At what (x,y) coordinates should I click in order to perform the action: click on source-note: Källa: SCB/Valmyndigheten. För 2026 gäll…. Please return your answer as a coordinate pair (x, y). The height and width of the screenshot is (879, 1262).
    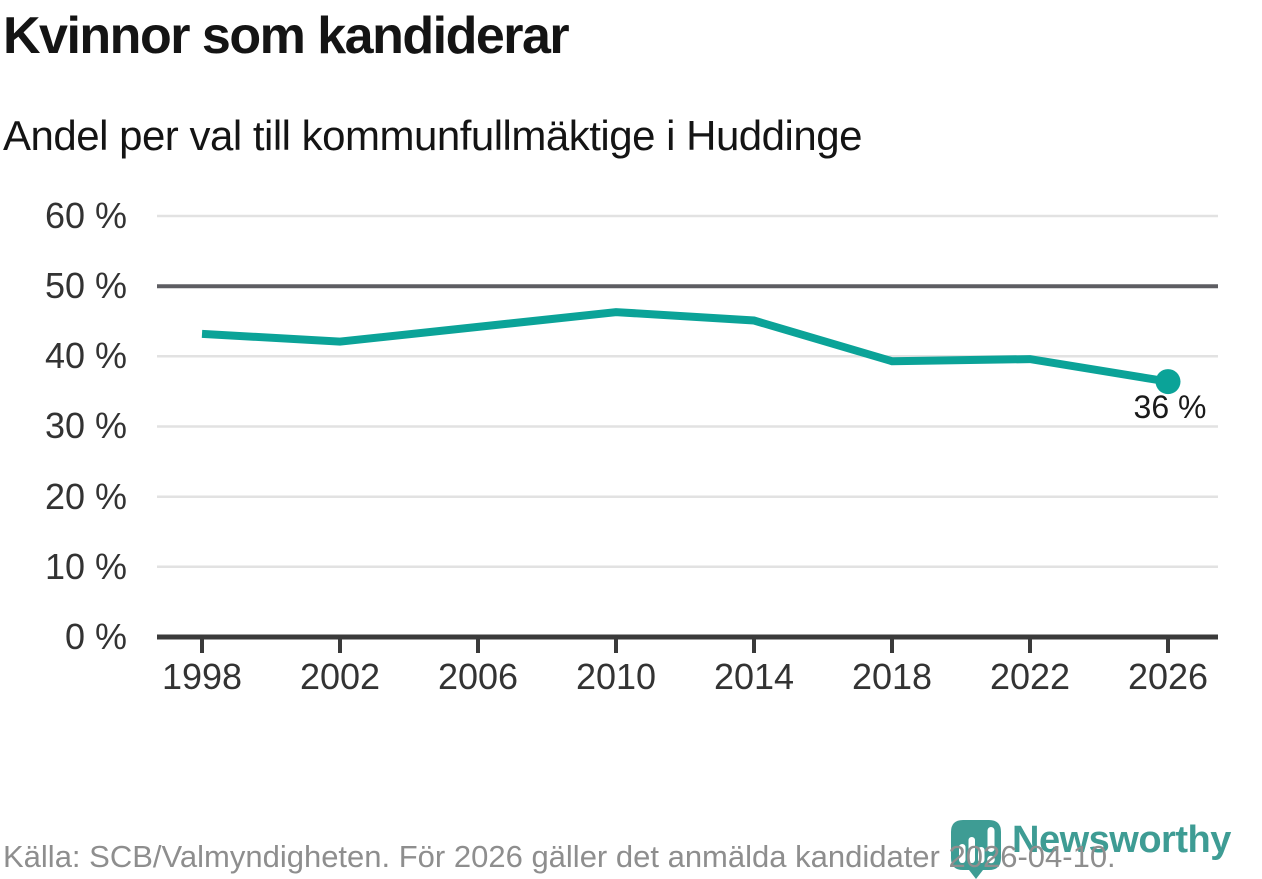
    Looking at the image, I should click on (559, 856).